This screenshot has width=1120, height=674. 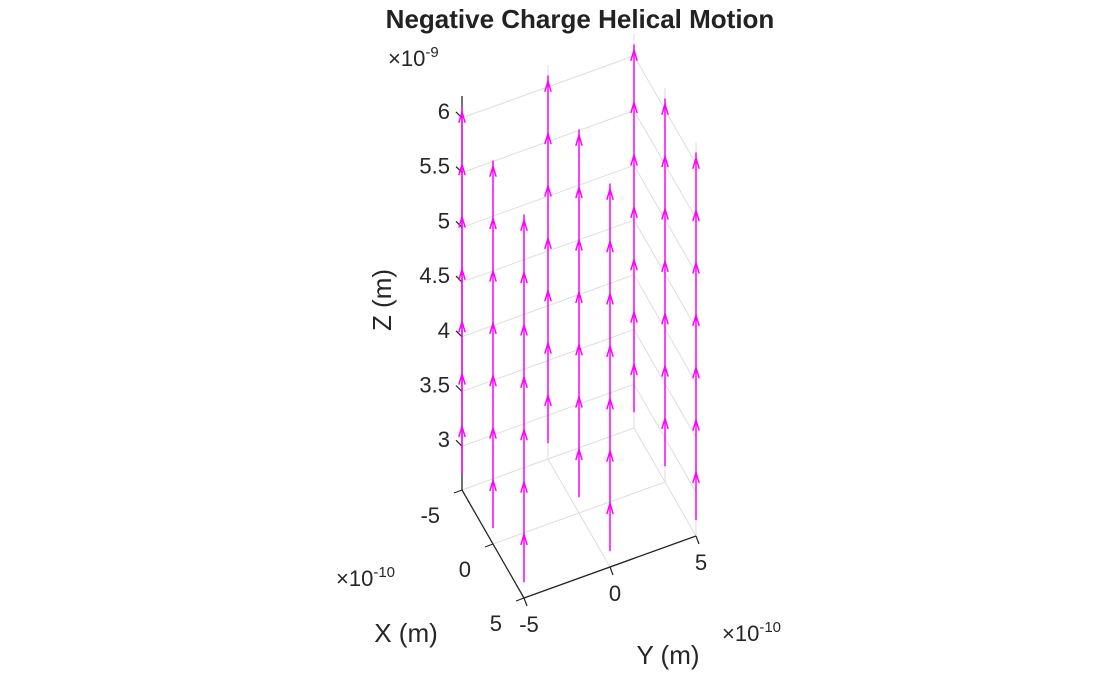 I want to click on z-exponent: ×10⁻⁹, so click(x=413, y=57).